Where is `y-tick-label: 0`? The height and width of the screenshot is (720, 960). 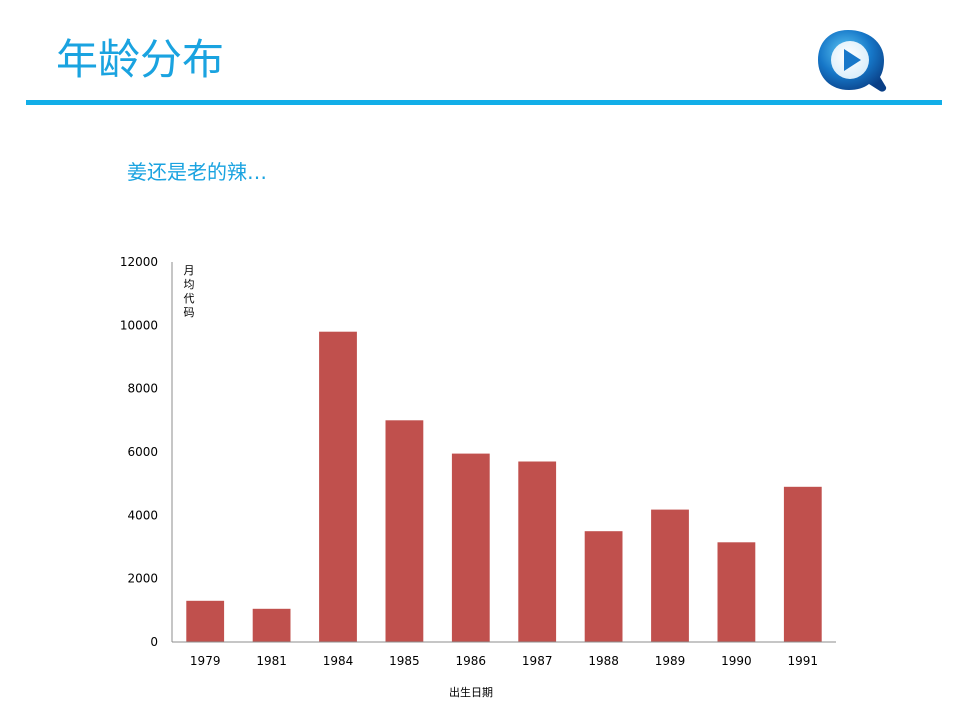 y-tick-label: 0 is located at coordinates (154, 642).